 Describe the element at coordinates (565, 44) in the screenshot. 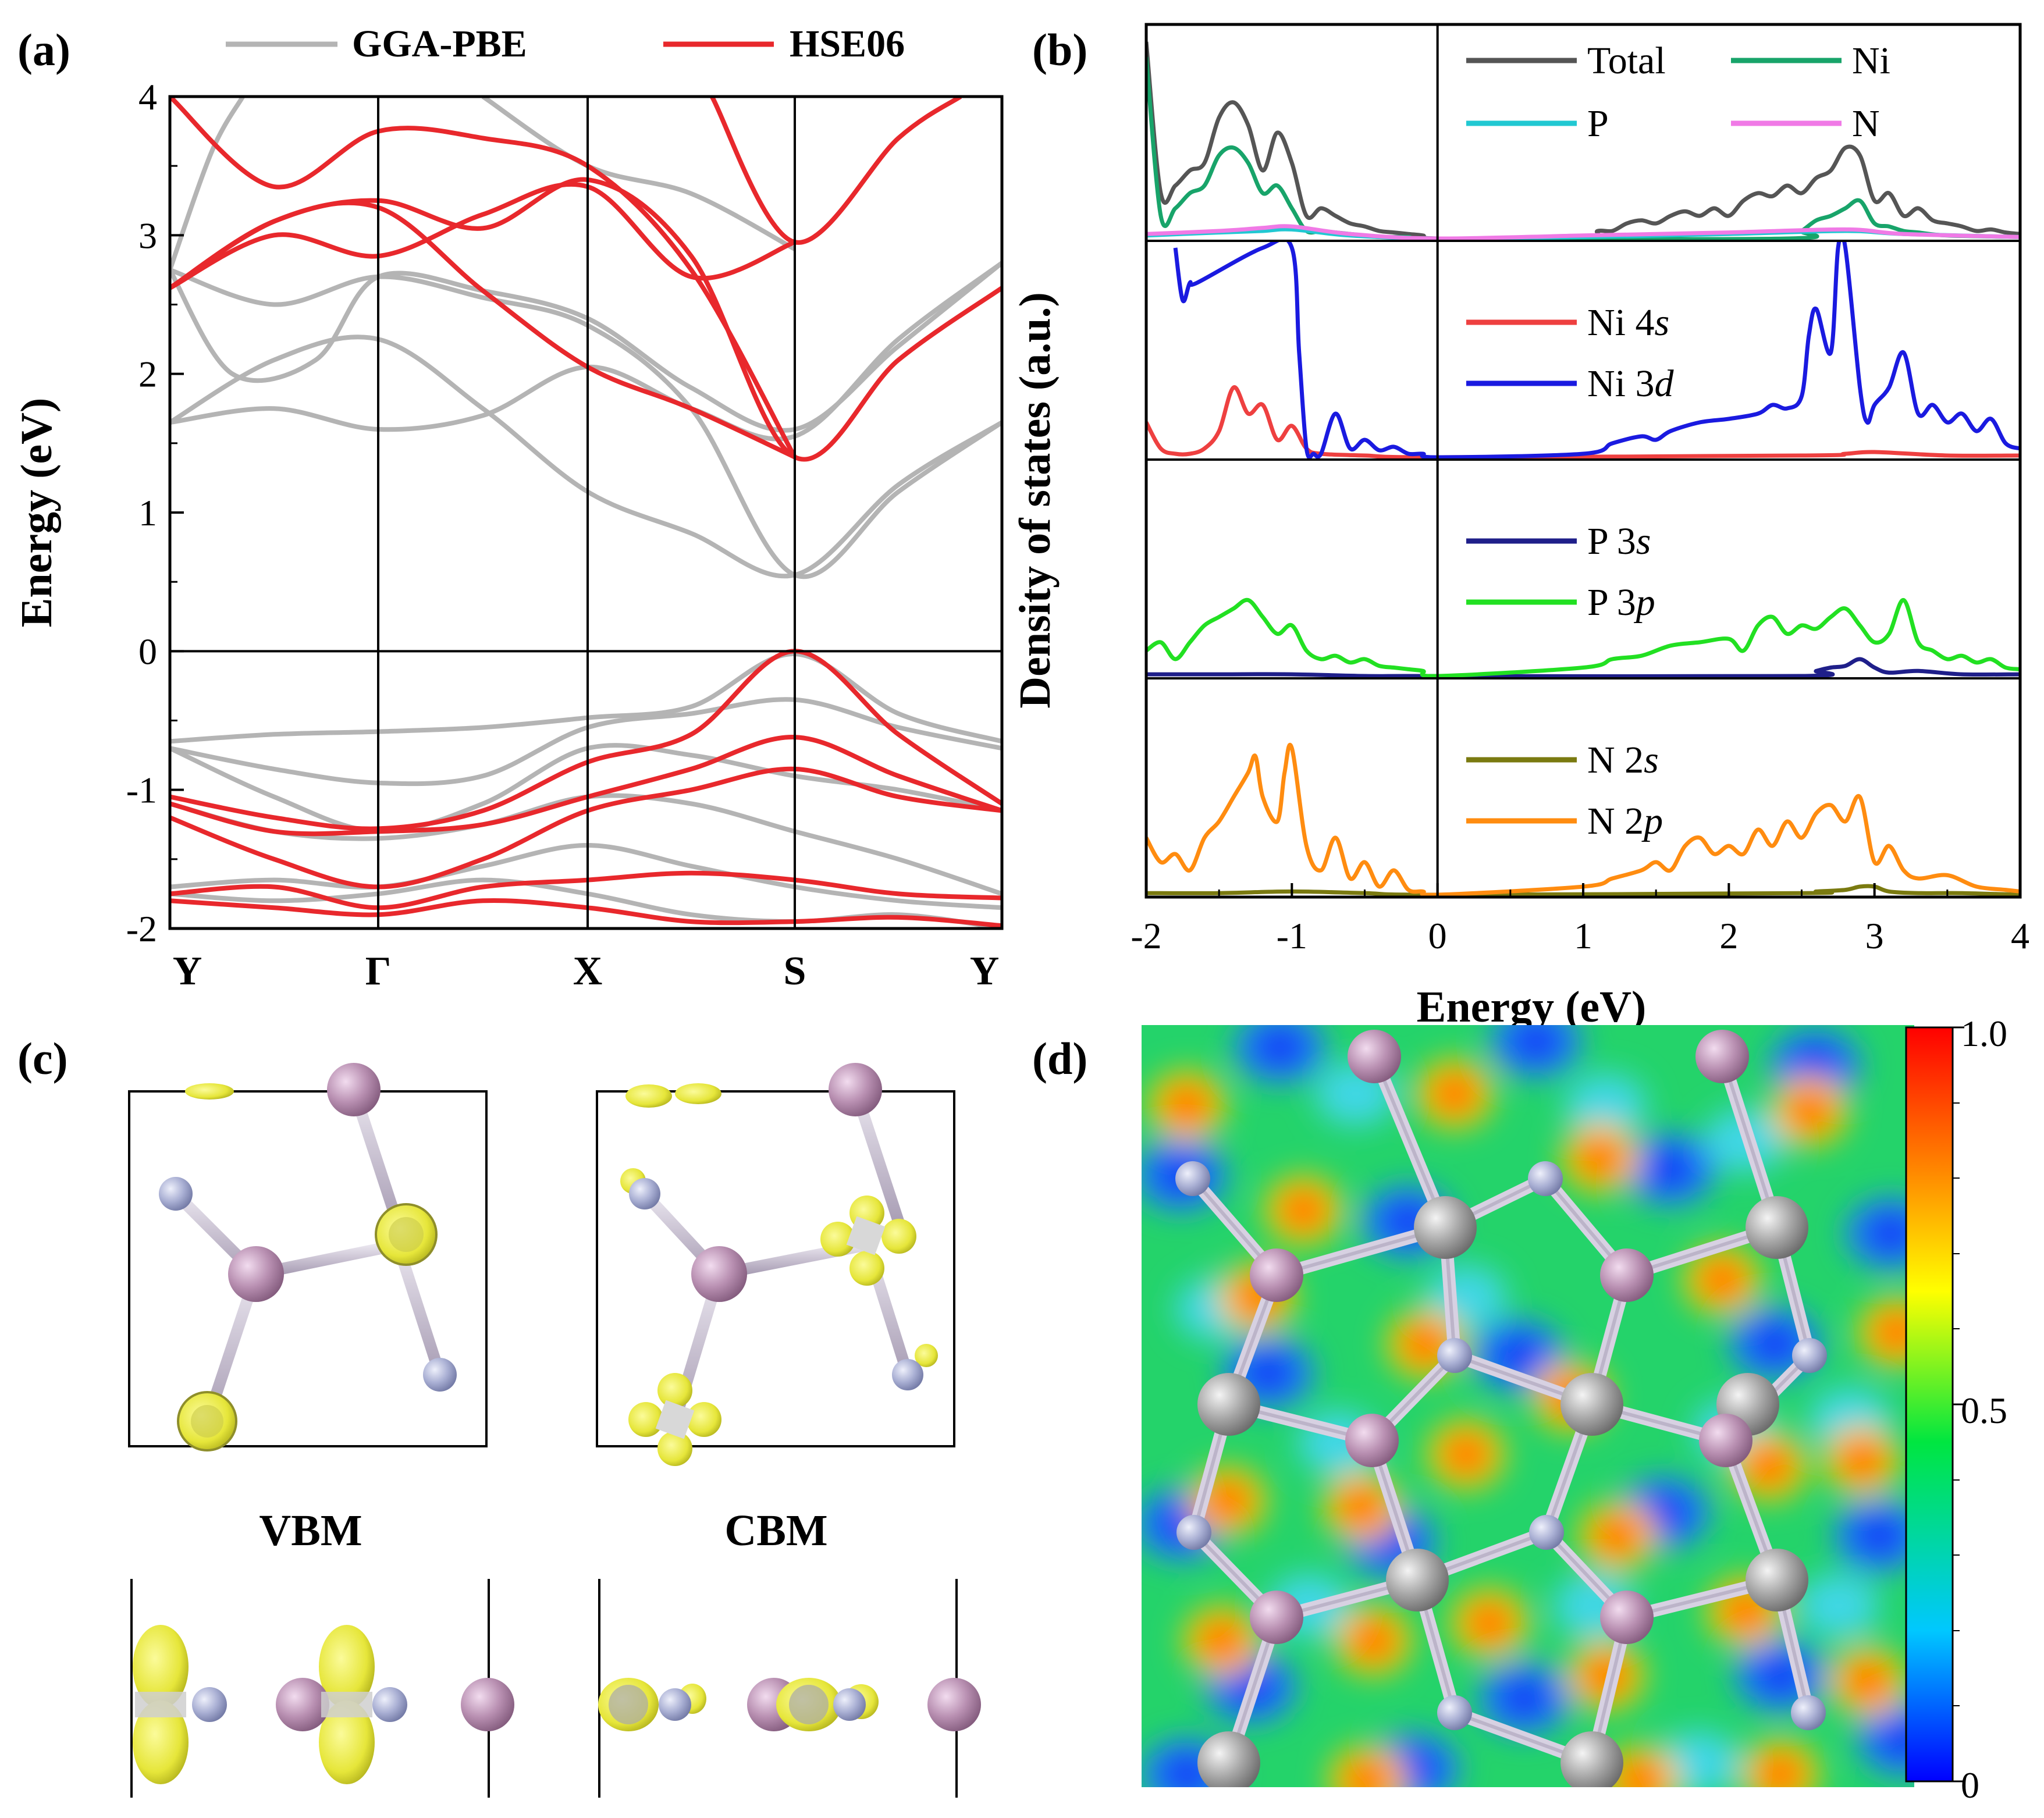

I see `band-legend: GGA-PBE HSE06` at that location.